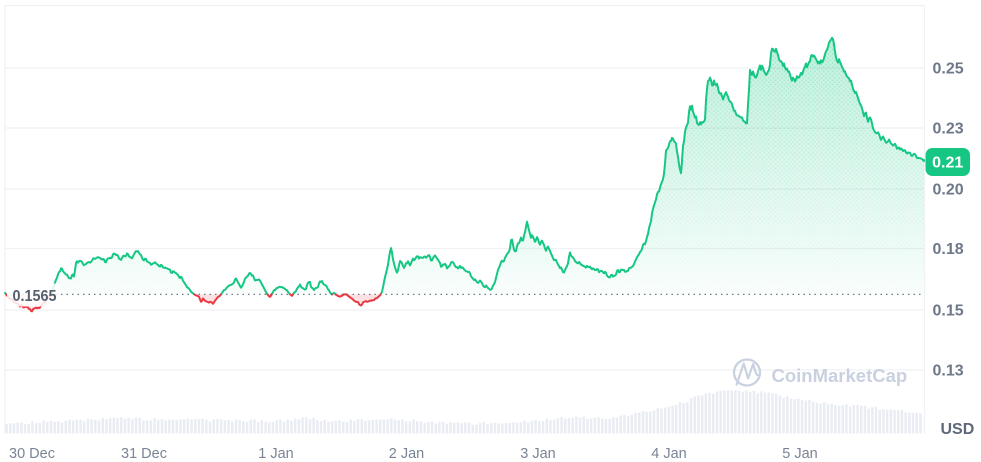  What do you see at coordinates (406, 454) in the screenshot?
I see `svg-text: 2 Jan` at bounding box center [406, 454].